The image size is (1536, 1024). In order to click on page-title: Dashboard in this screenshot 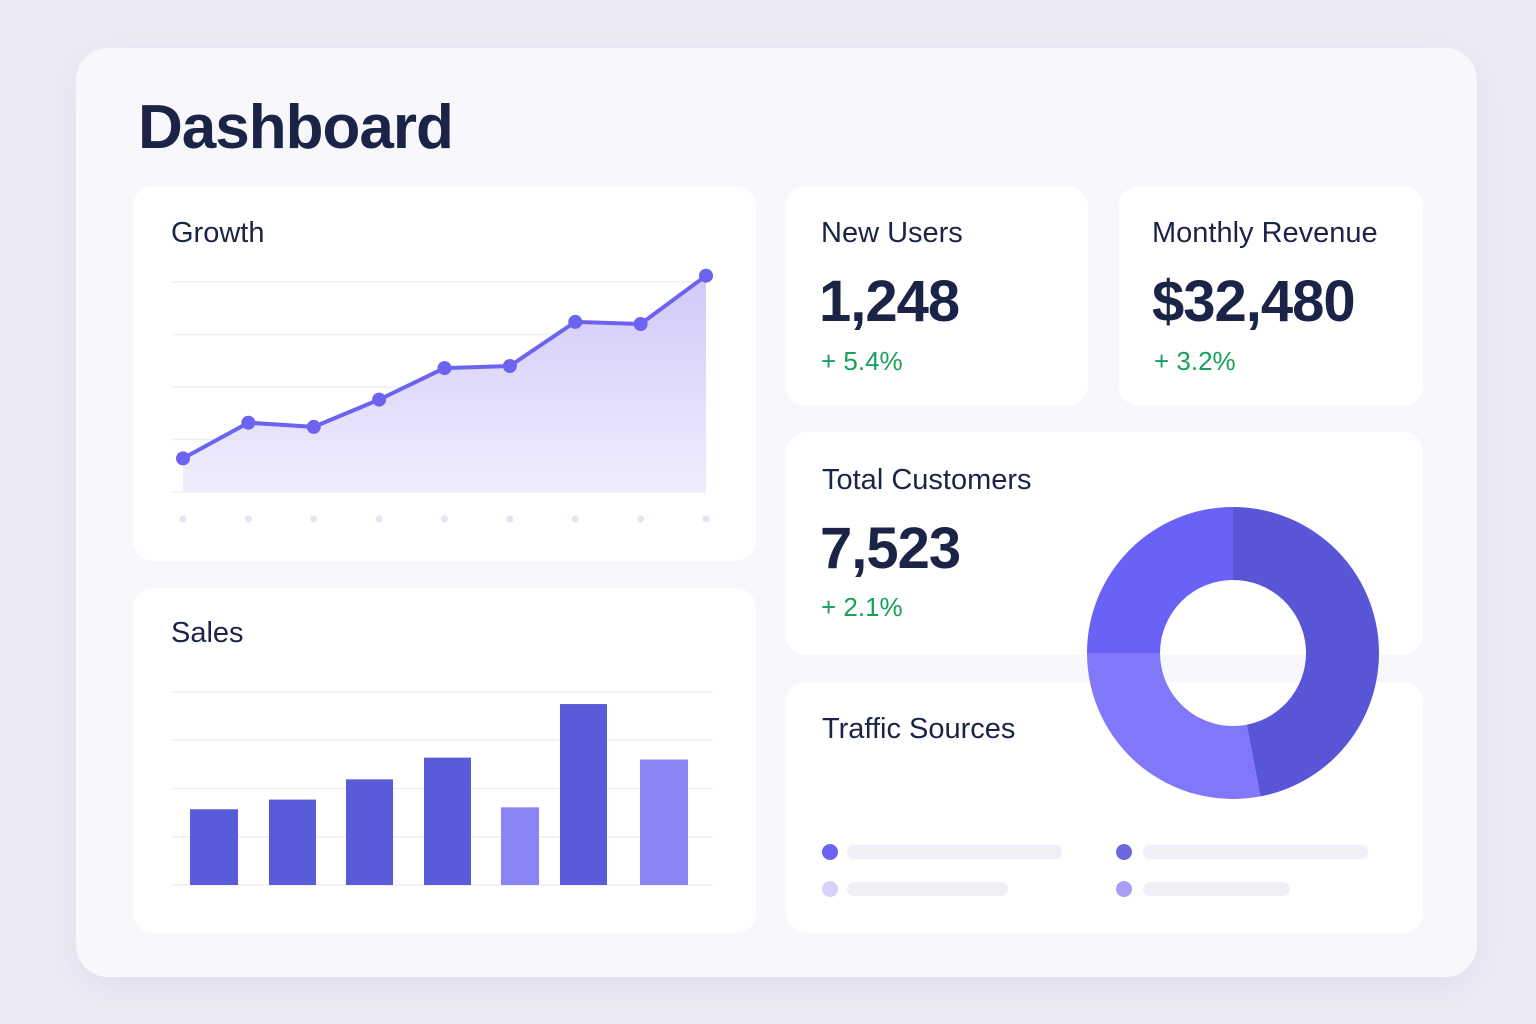, I will do `click(296, 127)`.